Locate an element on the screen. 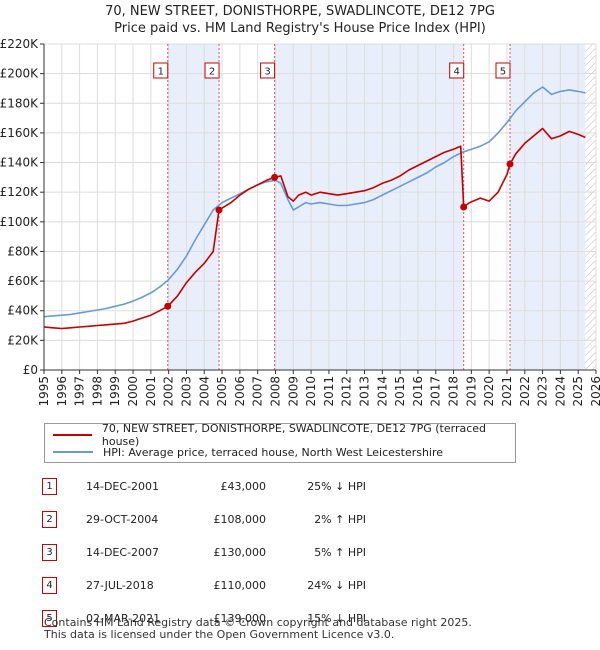 Image resolution: width=600 pixels, height=650 pixels. x-tick-label: 2017 is located at coordinates (436, 391).